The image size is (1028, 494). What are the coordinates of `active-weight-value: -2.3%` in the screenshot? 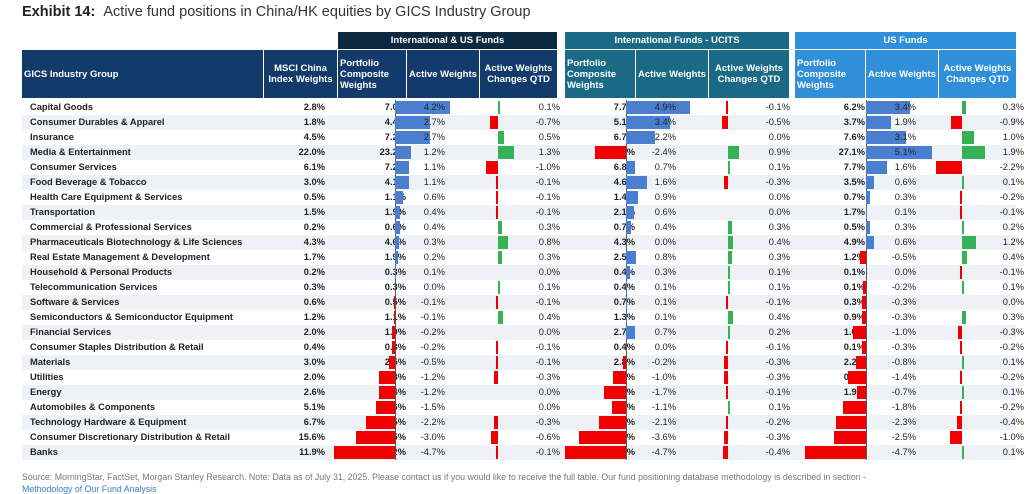 It's located at (903, 422).